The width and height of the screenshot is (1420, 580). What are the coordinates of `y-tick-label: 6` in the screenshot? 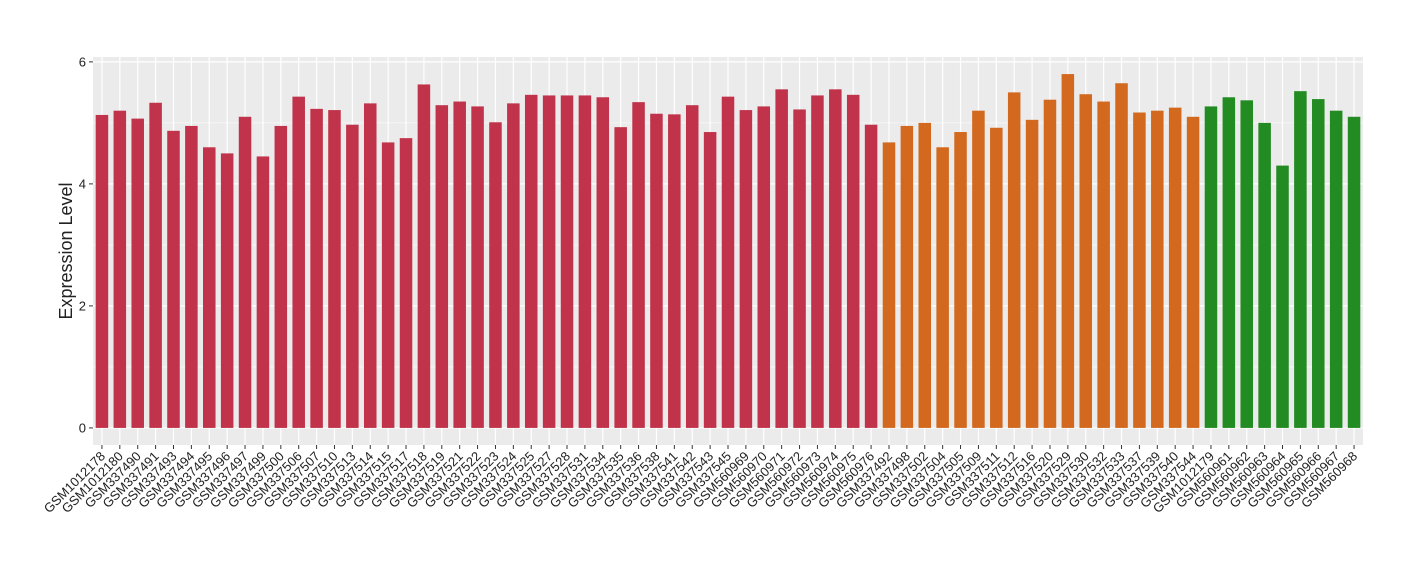 It's located at (82, 61).